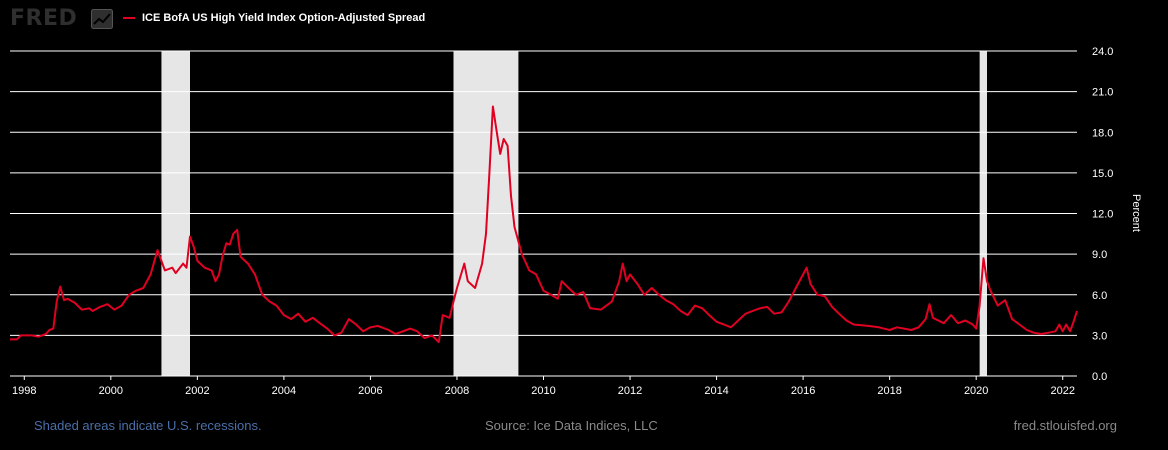 The height and width of the screenshot is (450, 1168). I want to click on y-tick-label: 6.0, so click(1099, 296).